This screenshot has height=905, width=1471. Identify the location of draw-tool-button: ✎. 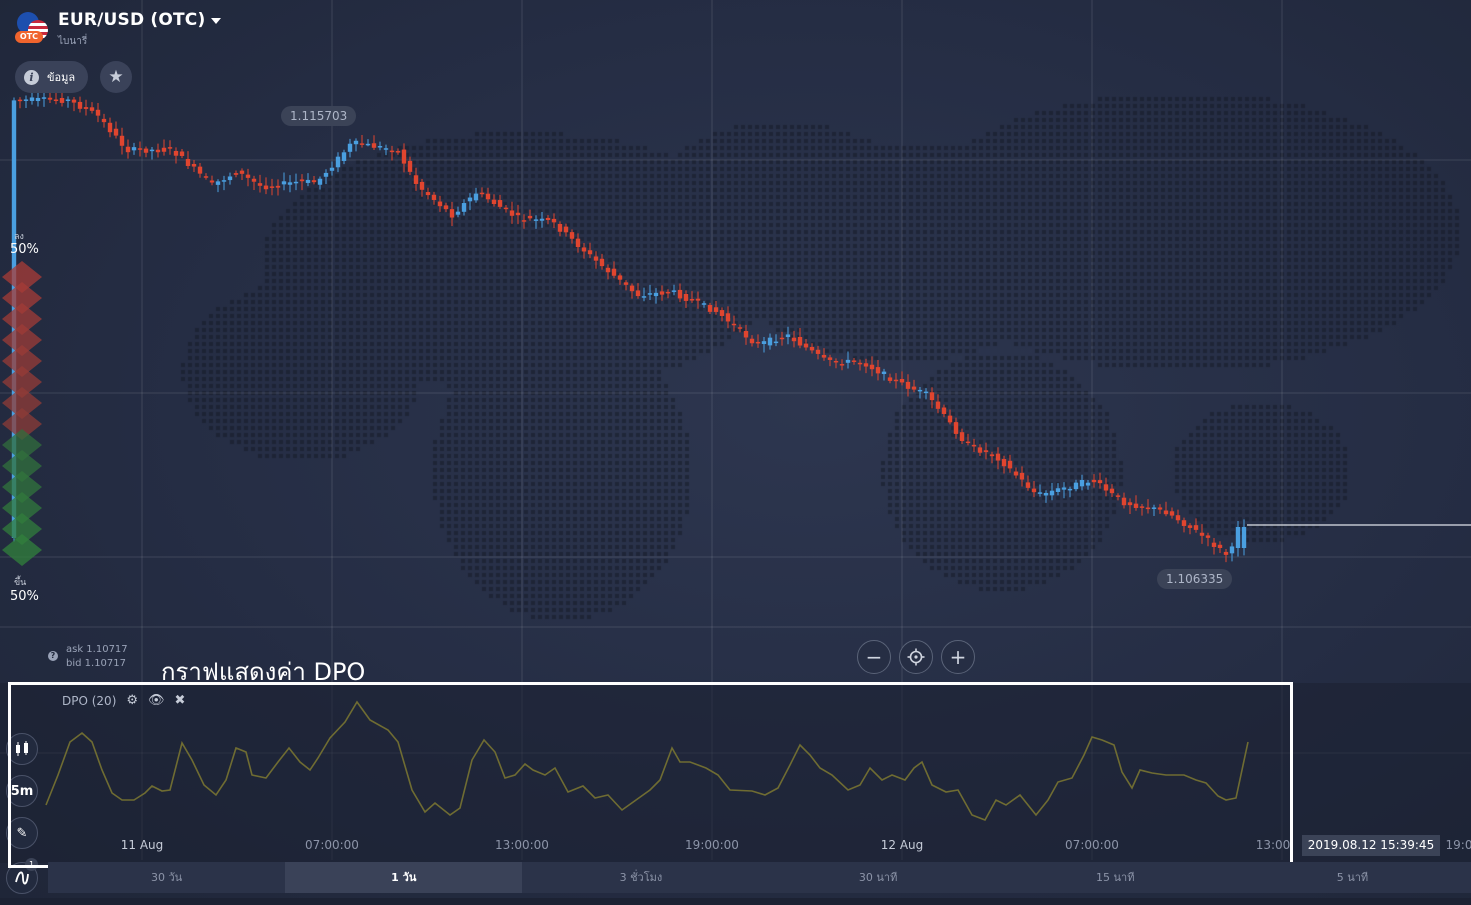
(22, 833).